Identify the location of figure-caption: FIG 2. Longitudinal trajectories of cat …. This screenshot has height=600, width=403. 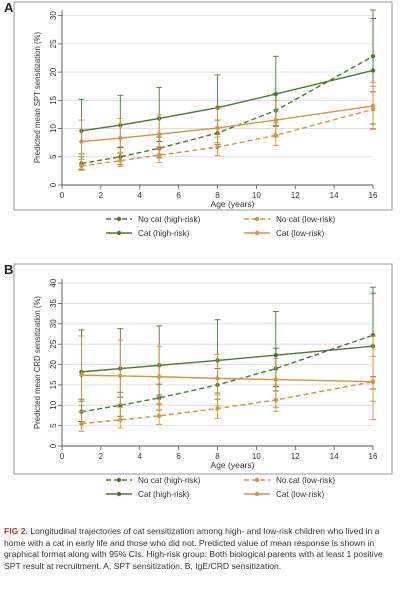
(202, 549).